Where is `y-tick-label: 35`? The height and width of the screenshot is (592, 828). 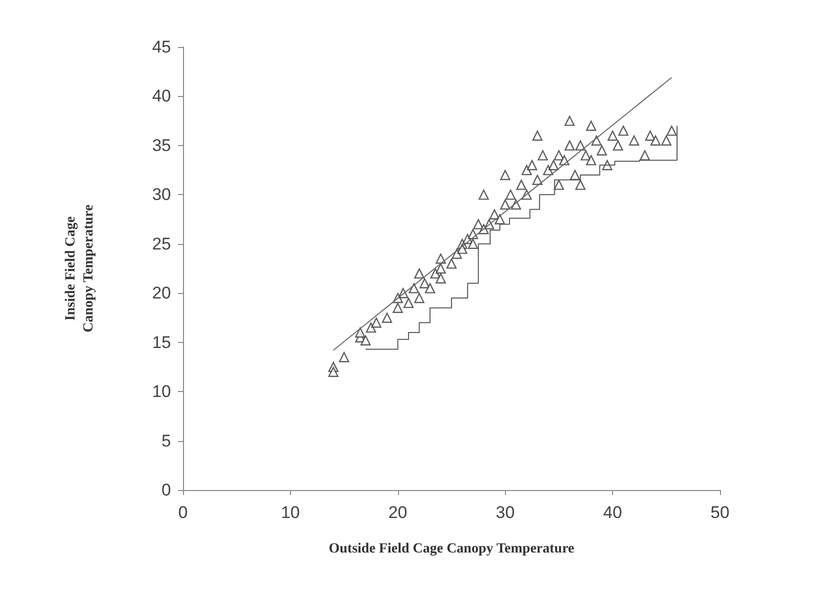 y-tick-label: 35 is located at coordinates (161, 145).